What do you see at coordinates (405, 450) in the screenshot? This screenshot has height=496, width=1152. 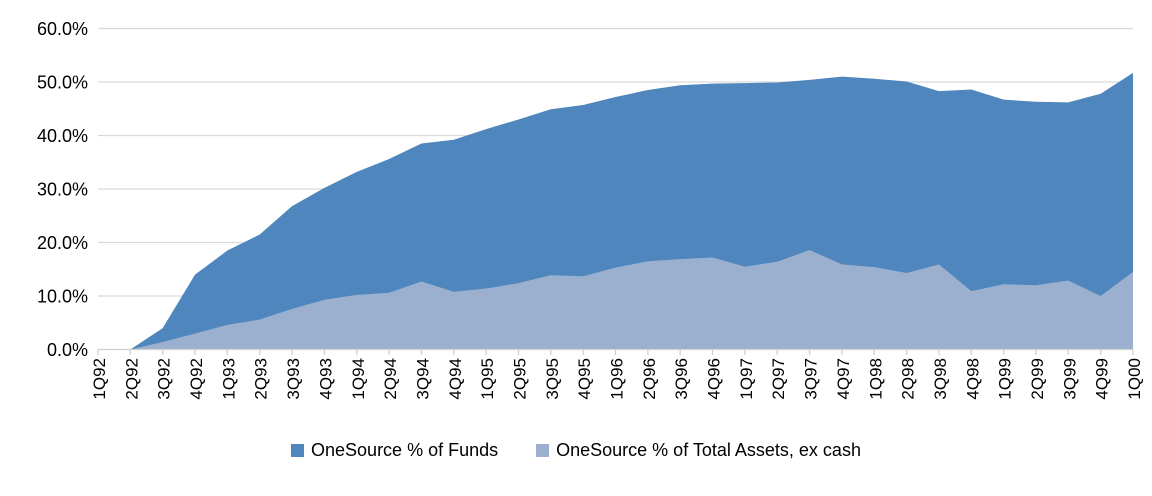 I see `legend-label-funds: OneSource % of Funds` at bounding box center [405, 450].